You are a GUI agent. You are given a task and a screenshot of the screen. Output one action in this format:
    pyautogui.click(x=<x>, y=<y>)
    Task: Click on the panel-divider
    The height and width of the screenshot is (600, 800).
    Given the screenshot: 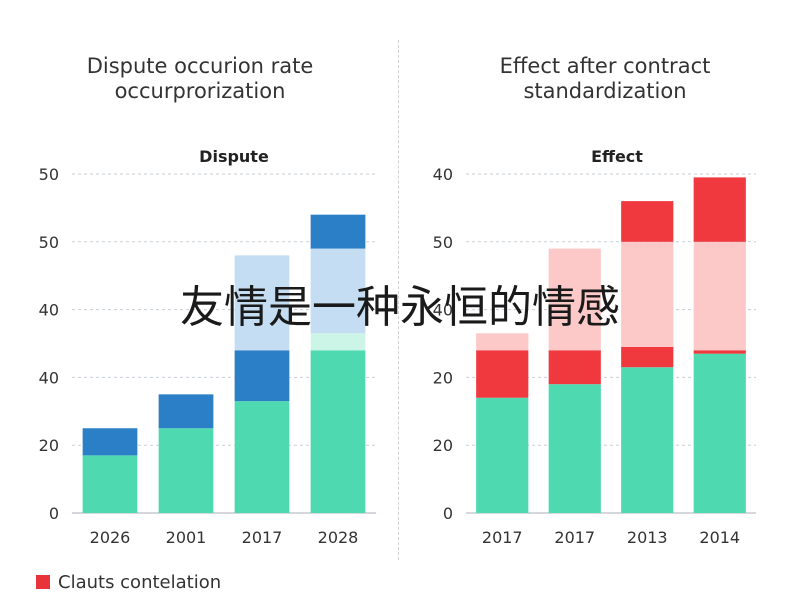 What is the action you would take?
    pyautogui.click(x=398, y=300)
    